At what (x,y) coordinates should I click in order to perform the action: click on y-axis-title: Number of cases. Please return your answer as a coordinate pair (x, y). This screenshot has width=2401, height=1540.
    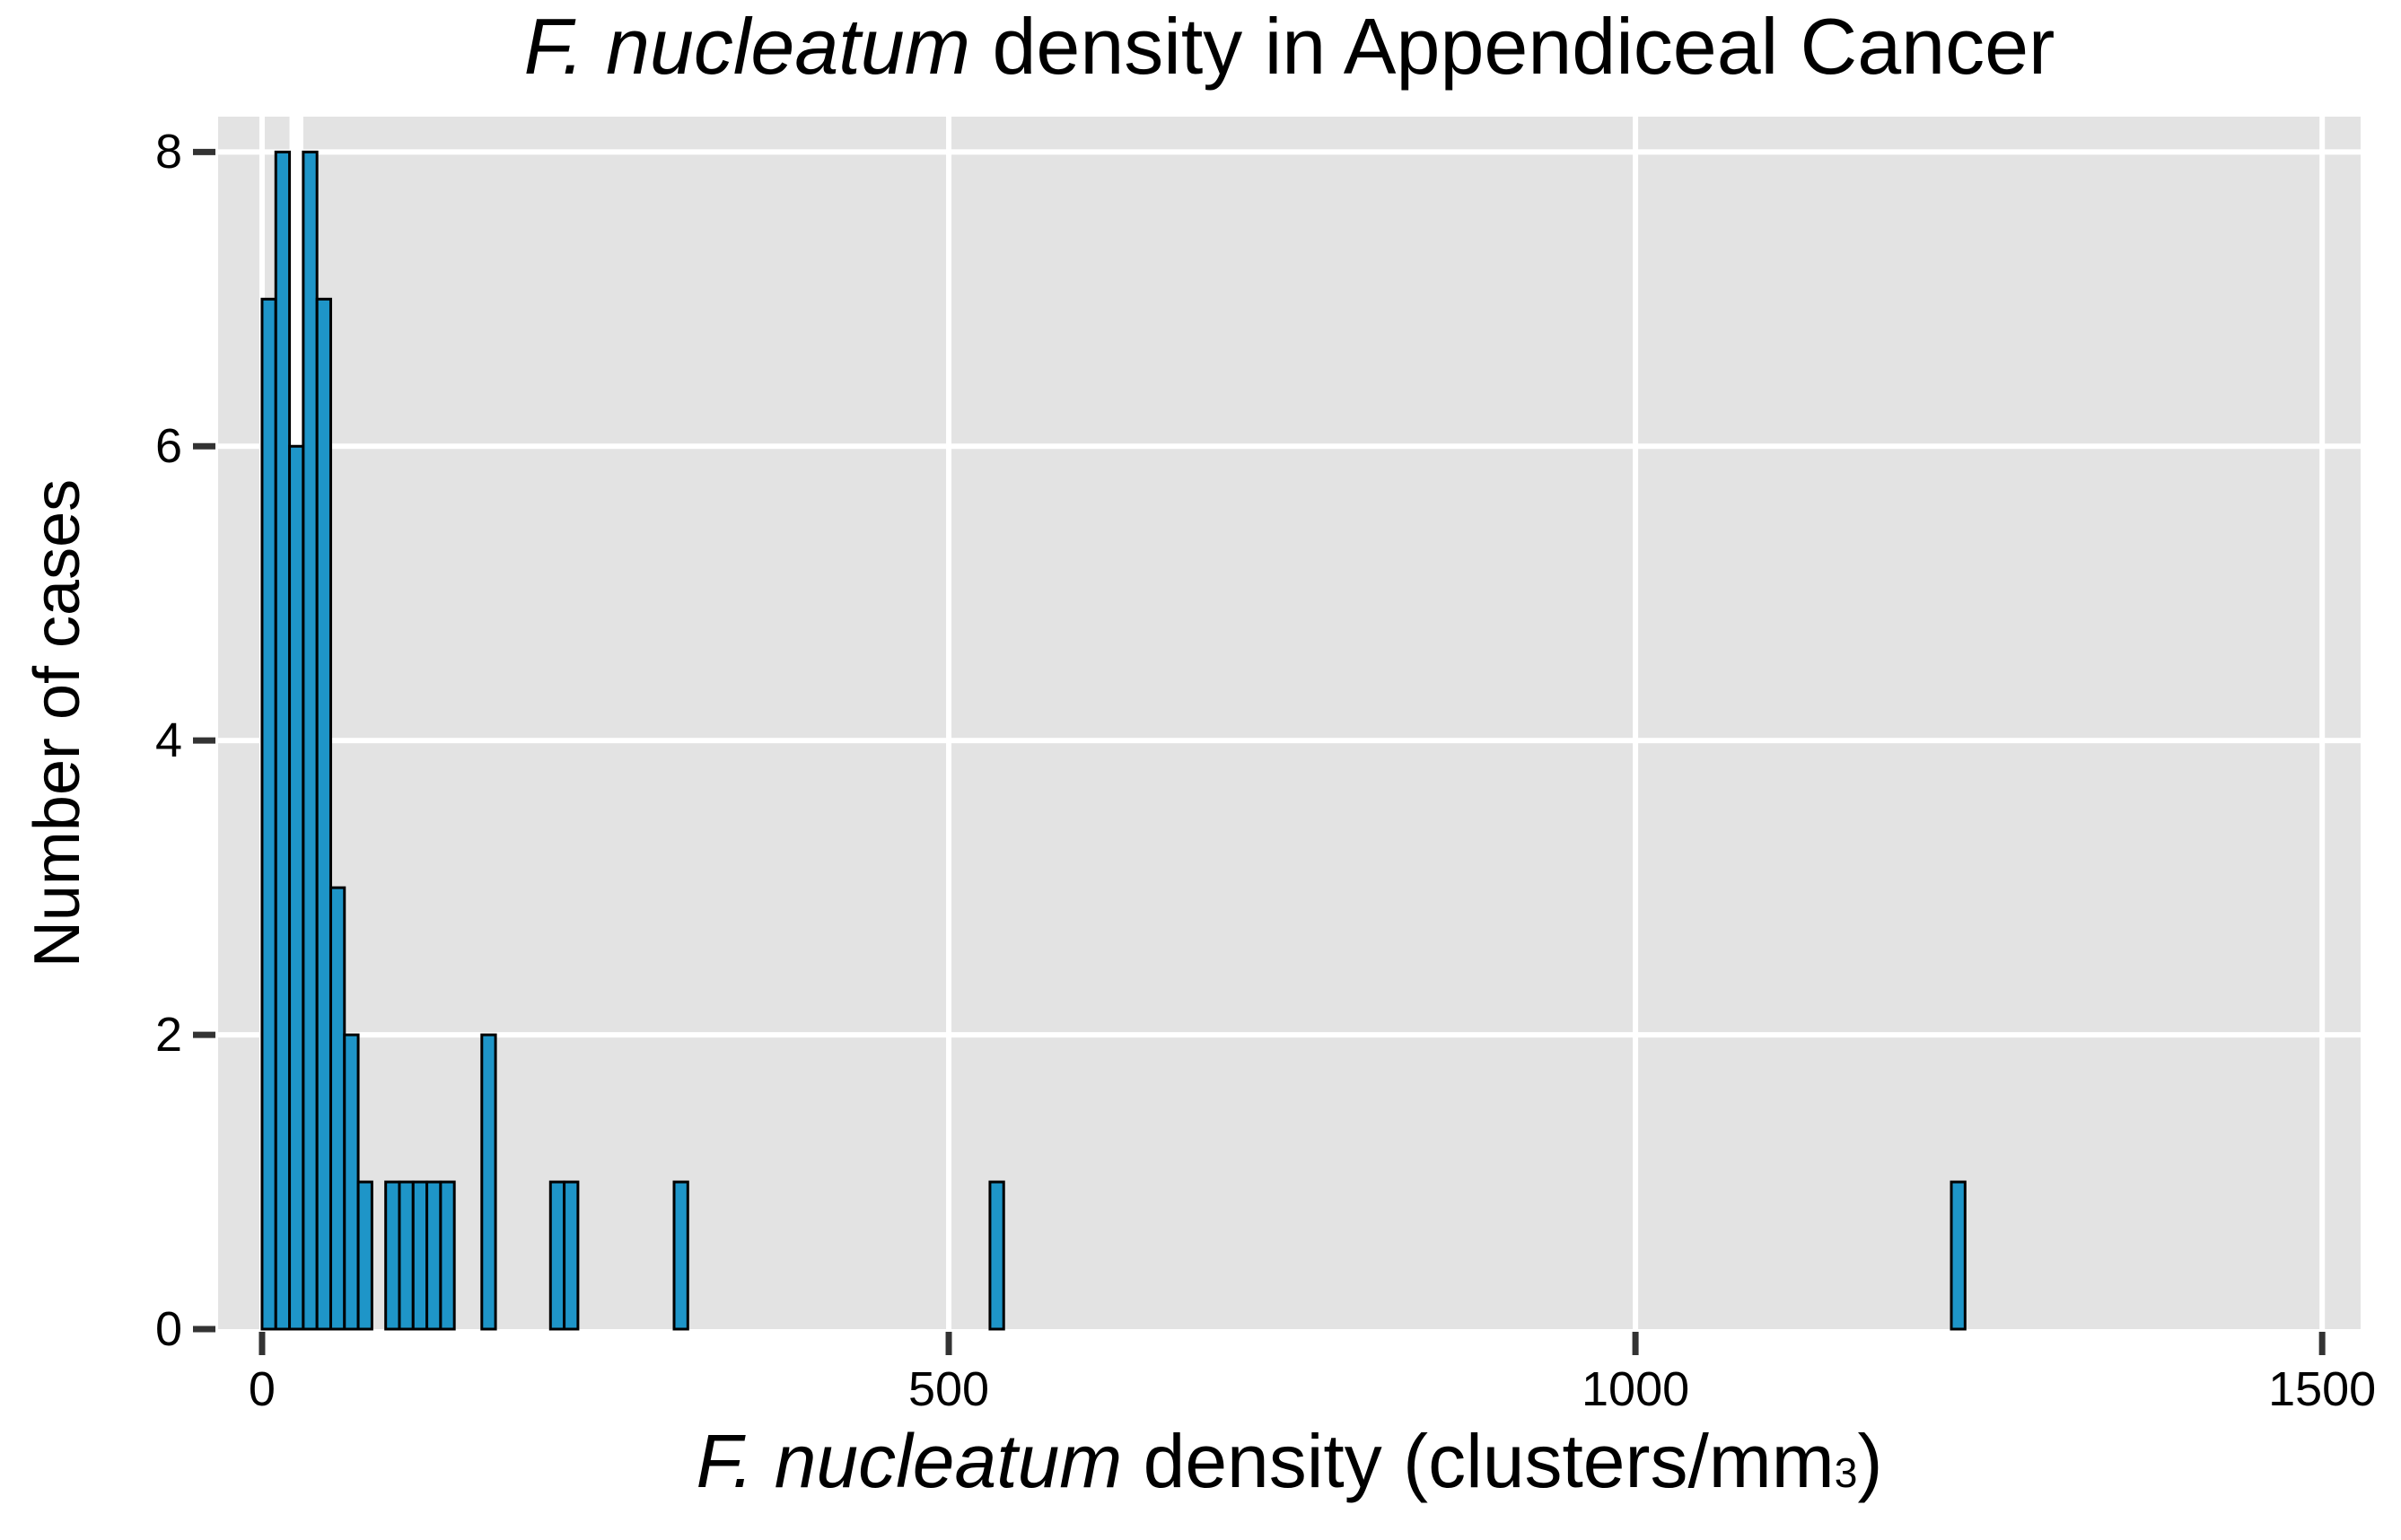
    Looking at the image, I should click on (58, 723).